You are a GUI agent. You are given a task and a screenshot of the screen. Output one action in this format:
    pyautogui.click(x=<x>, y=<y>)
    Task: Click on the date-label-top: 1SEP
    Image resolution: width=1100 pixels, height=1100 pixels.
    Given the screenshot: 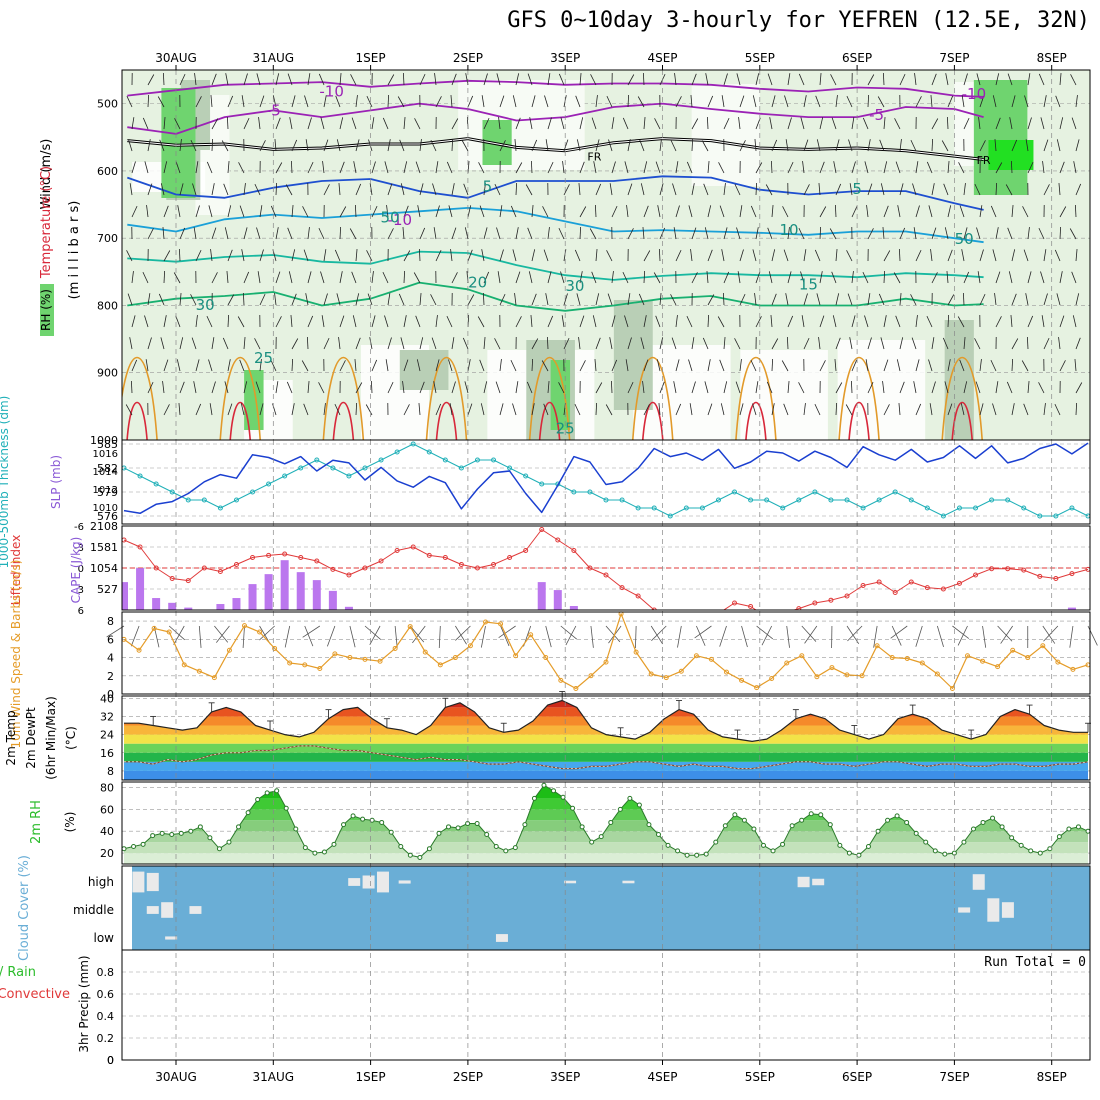 What is the action you would take?
    pyautogui.click(x=371, y=58)
    